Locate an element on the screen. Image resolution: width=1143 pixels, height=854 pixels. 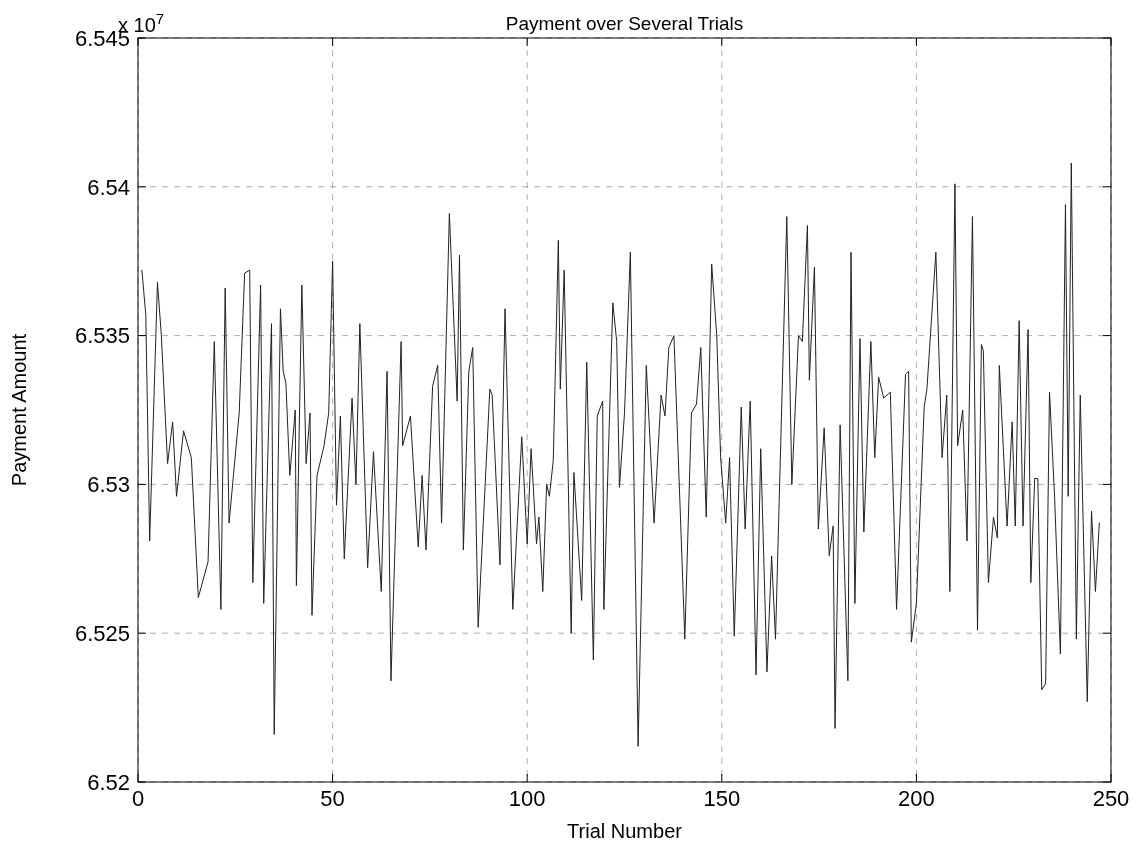
y-tick-label: 6.54 is located at coordinates (108, 187).